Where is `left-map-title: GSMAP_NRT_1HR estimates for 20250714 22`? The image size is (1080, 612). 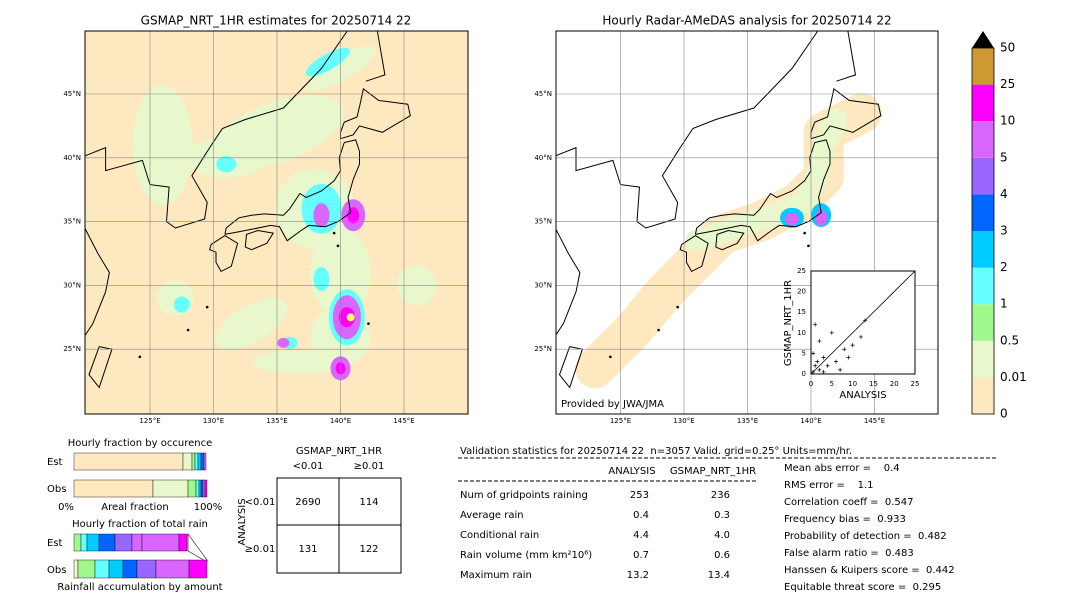
left-map-title: GSMAP_NRT_1HR estimates for 20250714 22 is located at coordinates (276, 21).